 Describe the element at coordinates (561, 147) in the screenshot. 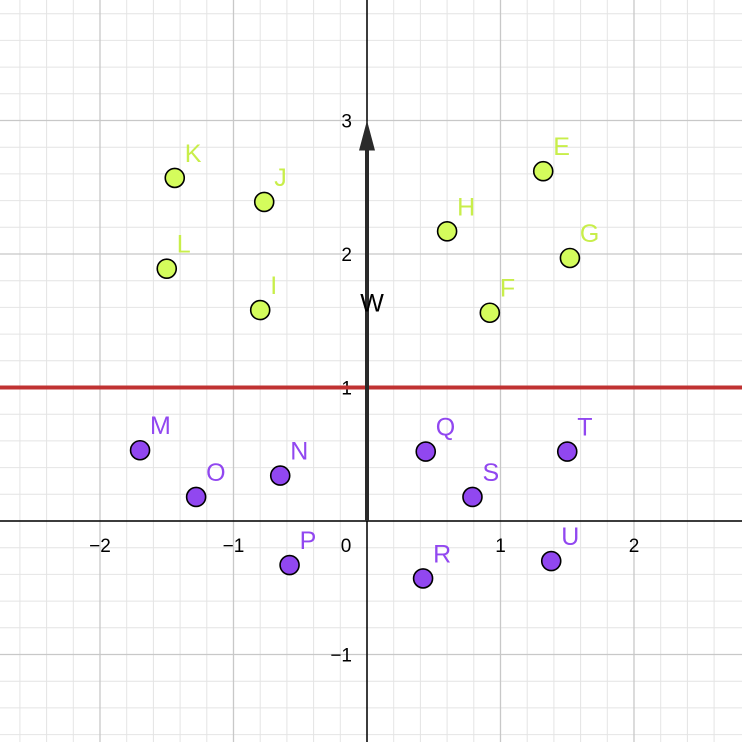

I see `point-label: E` at that location.